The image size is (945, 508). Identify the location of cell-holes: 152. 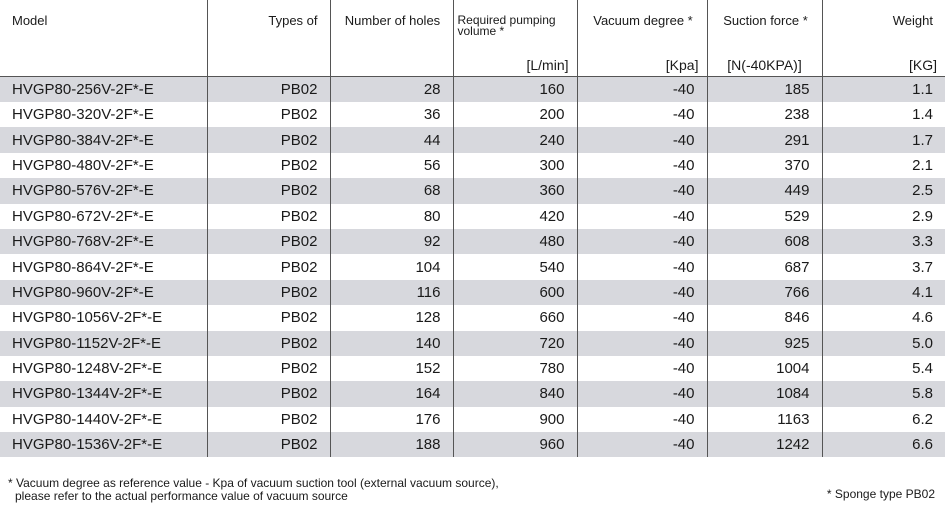
(391, 368).